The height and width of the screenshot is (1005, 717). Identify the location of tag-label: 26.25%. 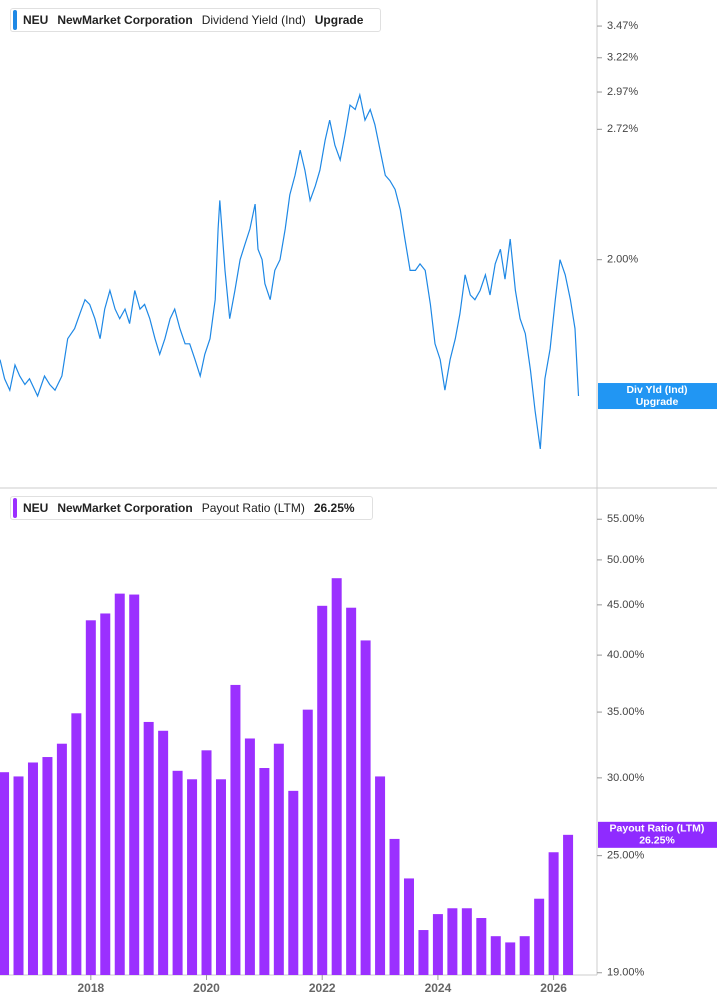
(657, 841).